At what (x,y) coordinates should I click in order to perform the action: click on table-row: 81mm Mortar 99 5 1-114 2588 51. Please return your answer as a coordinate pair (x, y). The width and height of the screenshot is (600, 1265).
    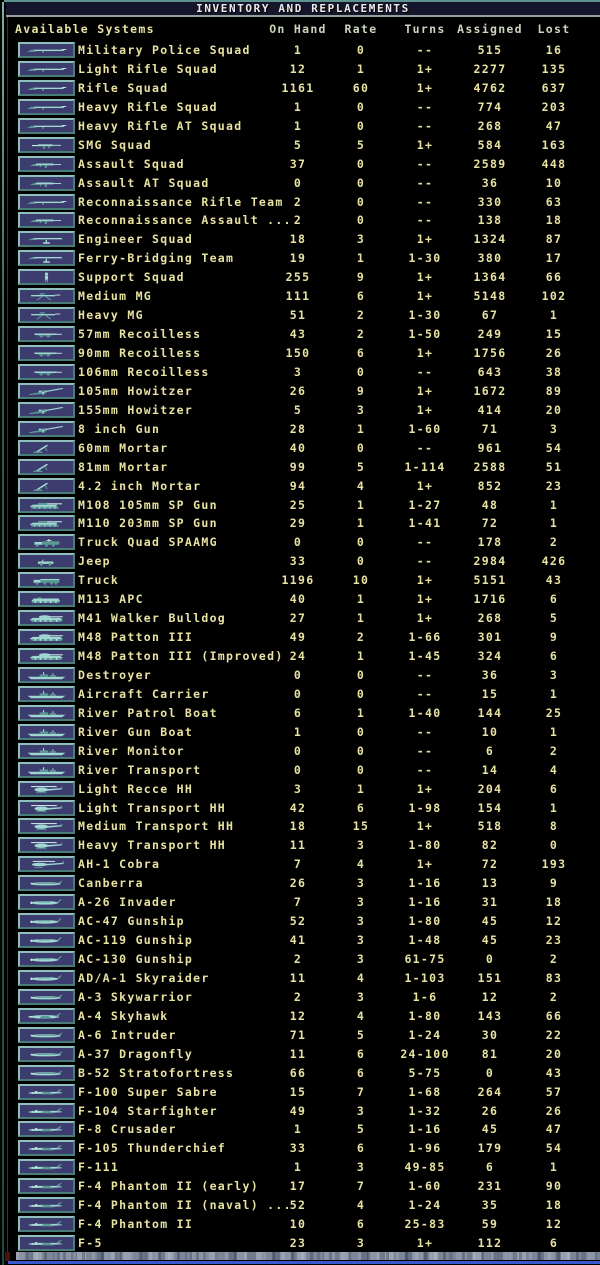
    Looking at the image, I should click on (300, 467).